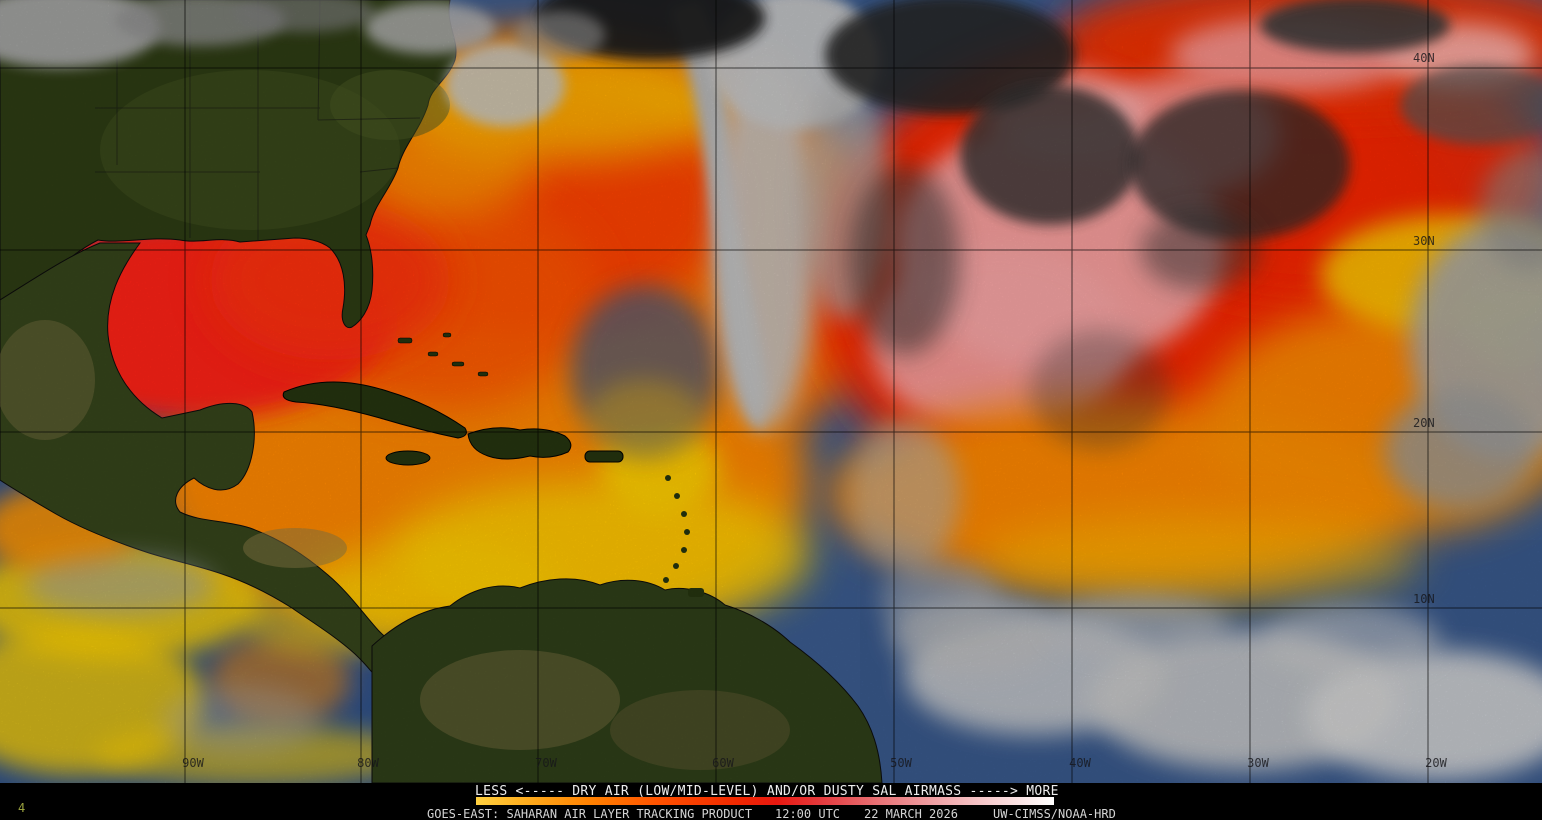 The image size is (1542, 820). Describe the element at coordinates (22, 808) in the screenshot. I see `frame-counter: 4` at that location.